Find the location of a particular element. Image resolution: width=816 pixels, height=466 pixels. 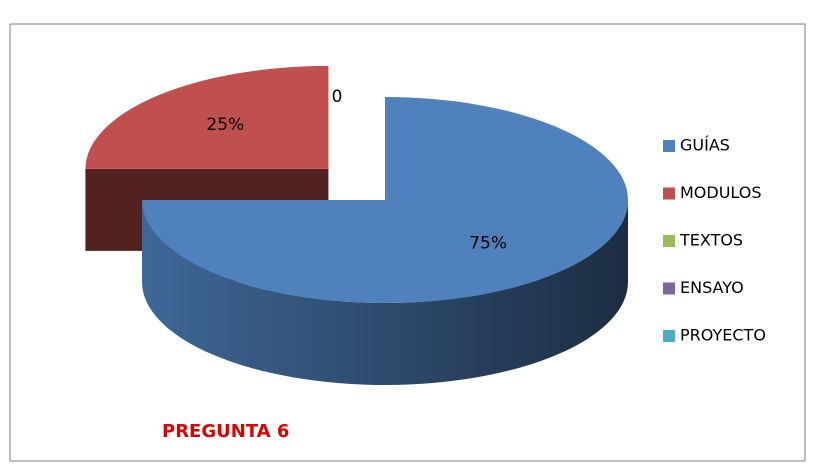

annotation: PREGUNTA 6 is located at coordinates (225, 431).